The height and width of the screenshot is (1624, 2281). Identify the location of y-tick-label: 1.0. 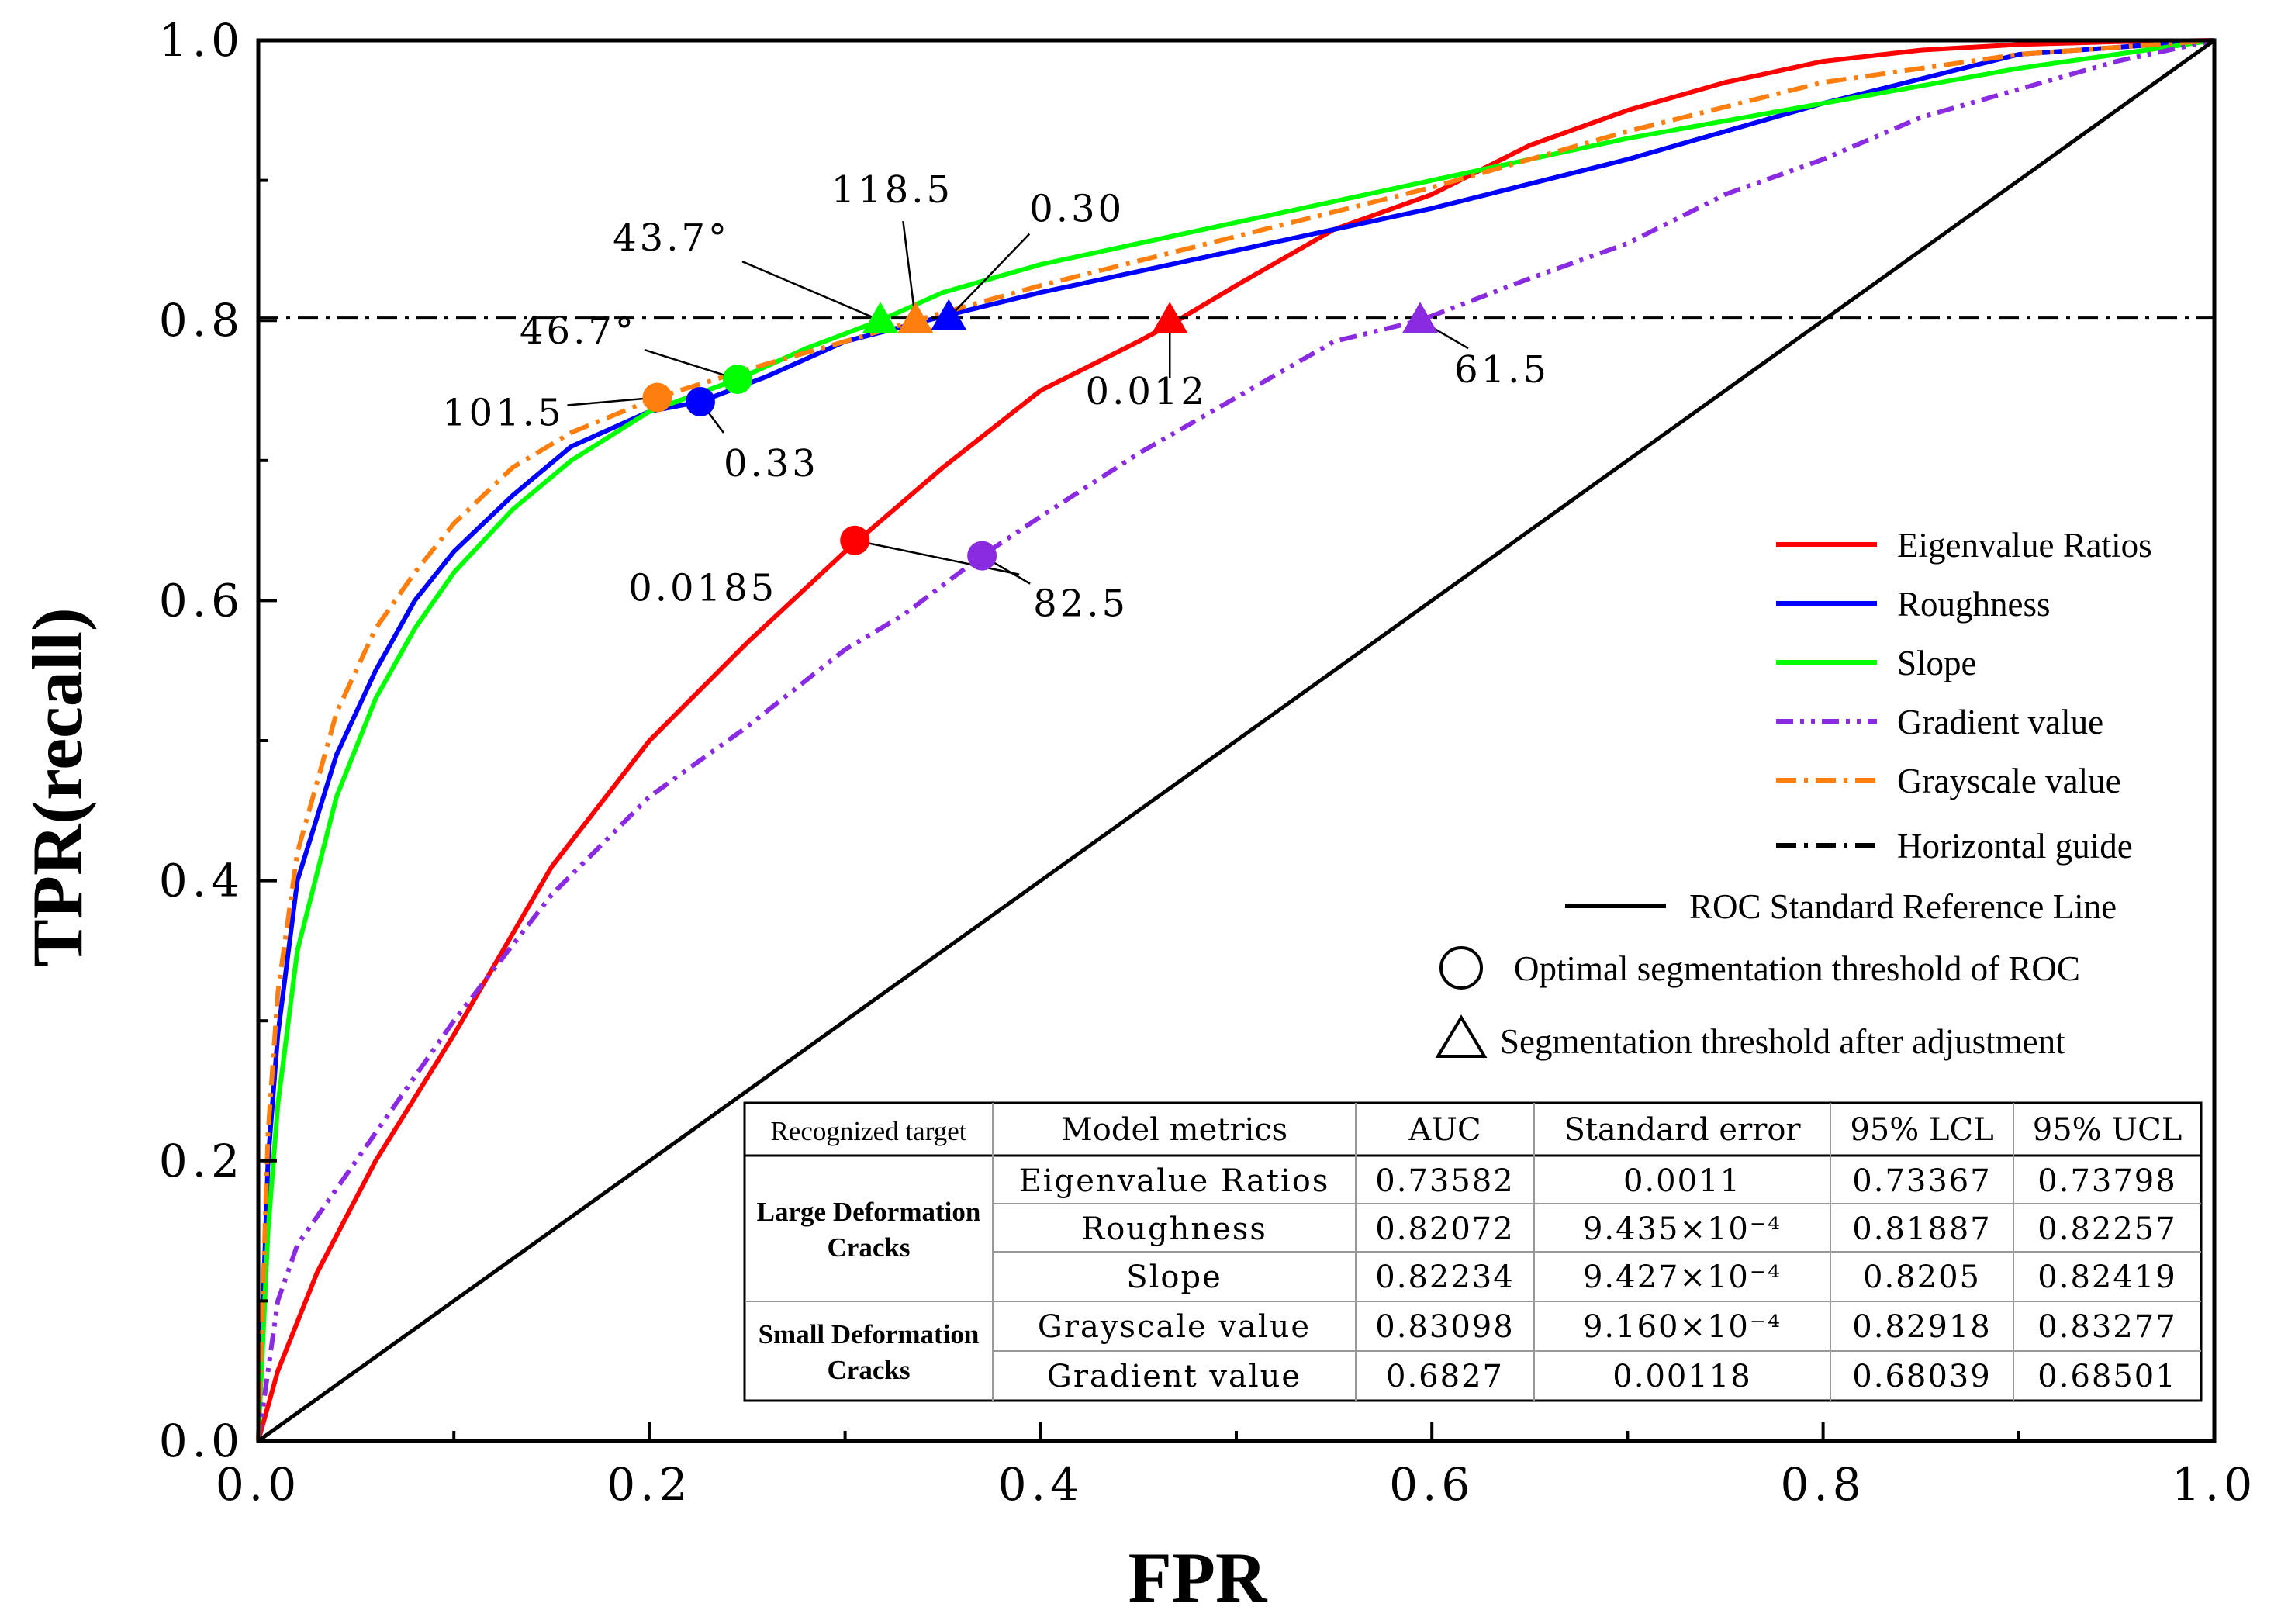
(201, 40).